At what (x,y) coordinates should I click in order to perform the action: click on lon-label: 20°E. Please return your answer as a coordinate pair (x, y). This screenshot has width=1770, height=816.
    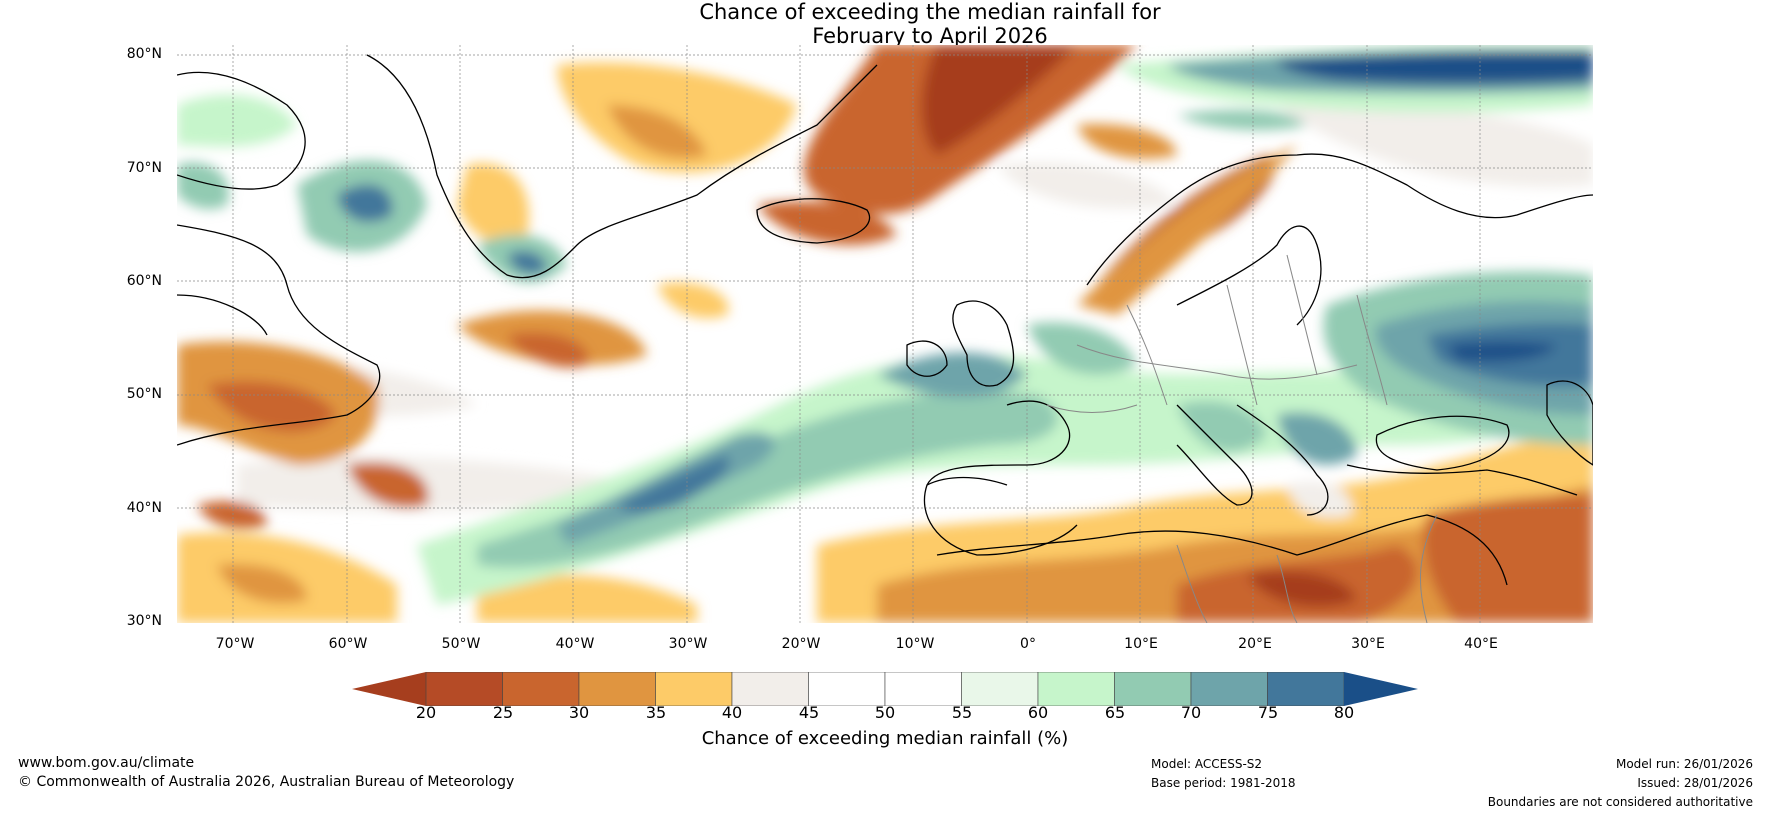
    Looking at the image, I should click on (1255, 644).